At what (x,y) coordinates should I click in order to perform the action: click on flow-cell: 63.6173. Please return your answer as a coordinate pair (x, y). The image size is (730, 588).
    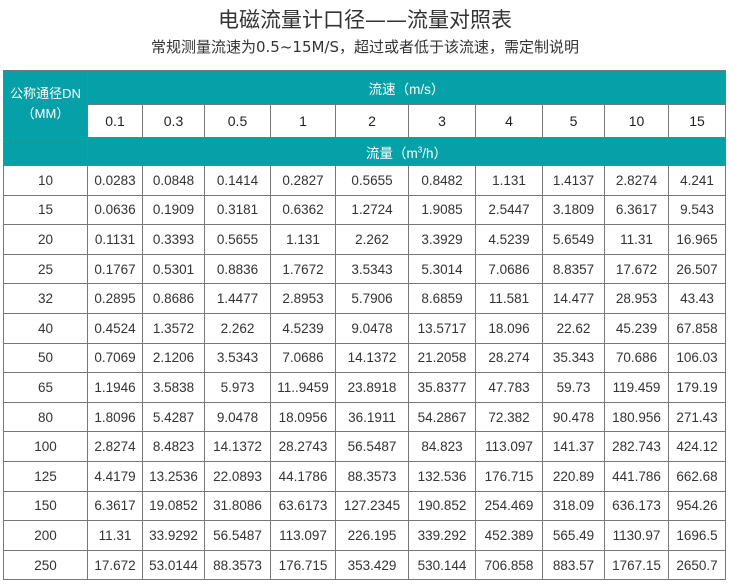
    Looking at the image, I should click on (303, 506).